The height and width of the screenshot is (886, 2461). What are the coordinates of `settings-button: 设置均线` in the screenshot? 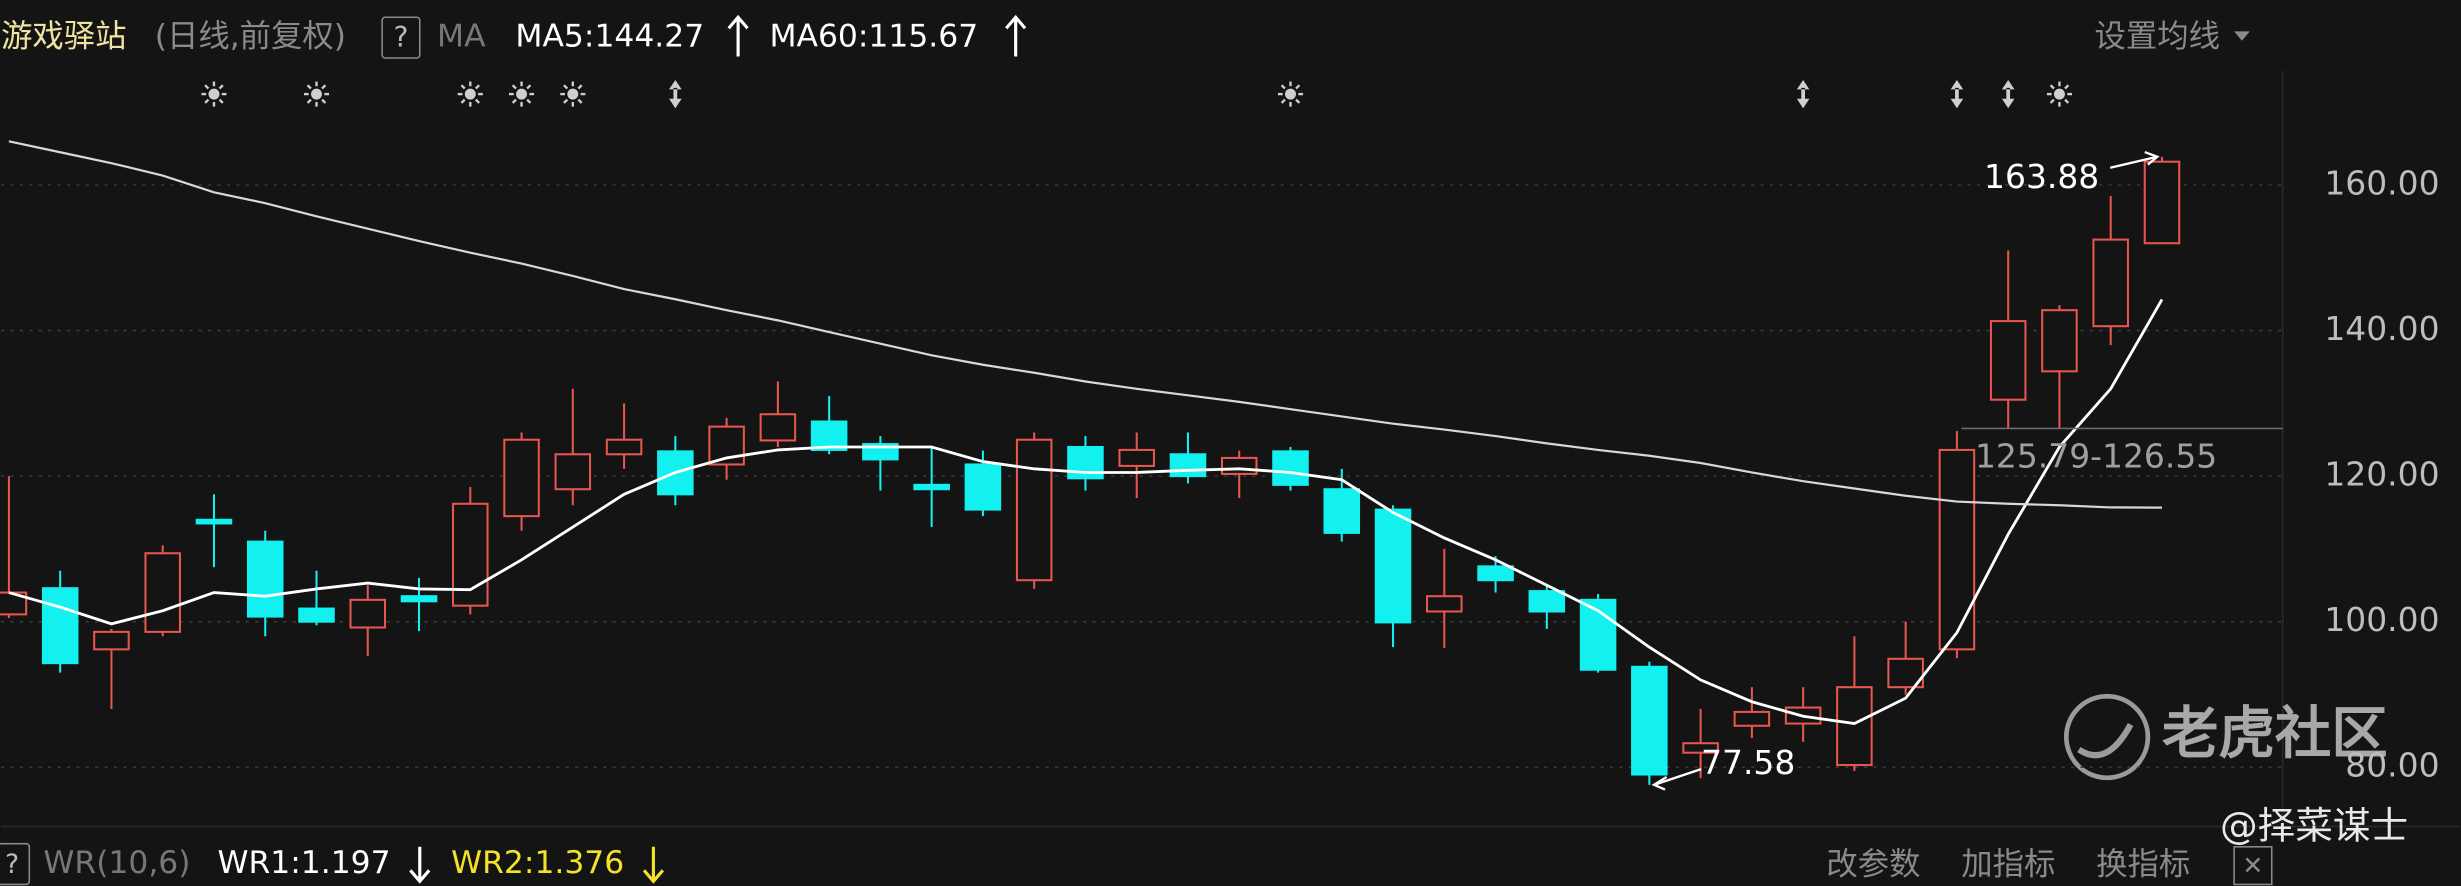 It's located at (2157, 37).